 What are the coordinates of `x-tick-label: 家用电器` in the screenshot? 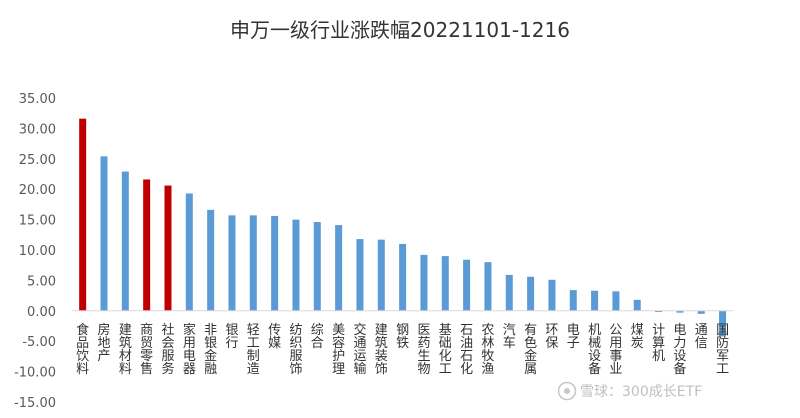 It's located at (188, 349).